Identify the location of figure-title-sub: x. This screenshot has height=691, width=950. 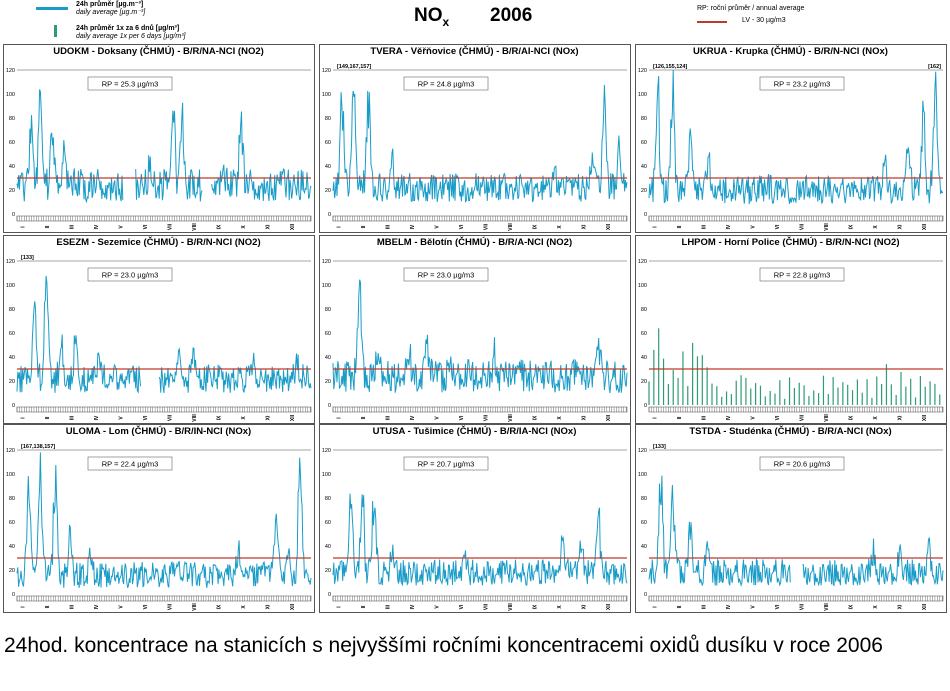
(446, 21).